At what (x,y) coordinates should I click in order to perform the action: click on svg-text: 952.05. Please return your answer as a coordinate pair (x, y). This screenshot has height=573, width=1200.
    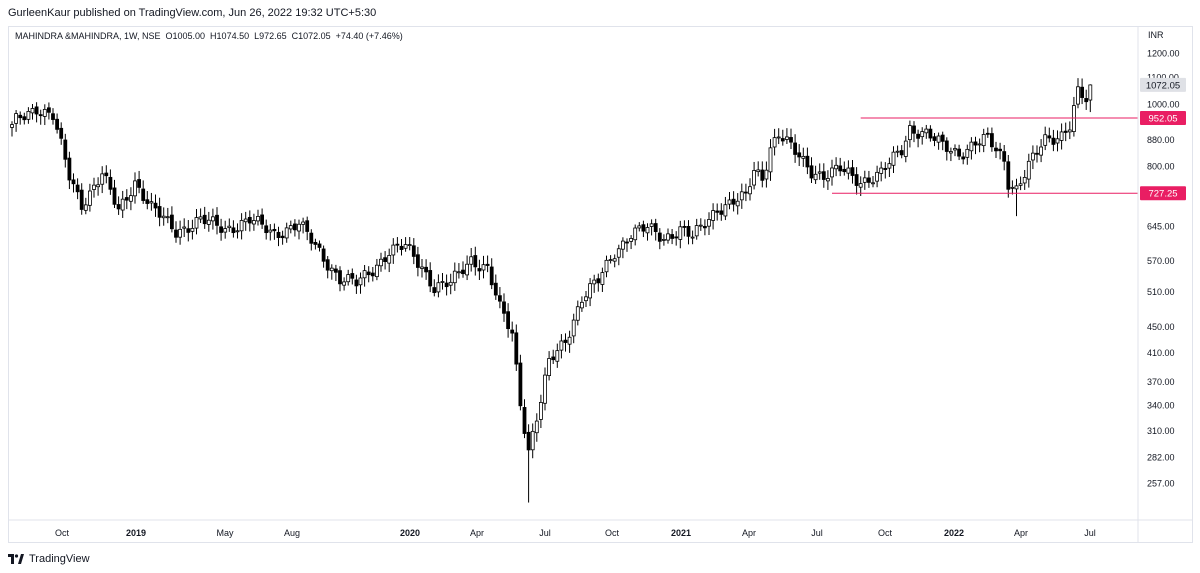
    Looking at the image, I should click on (1162, 119).